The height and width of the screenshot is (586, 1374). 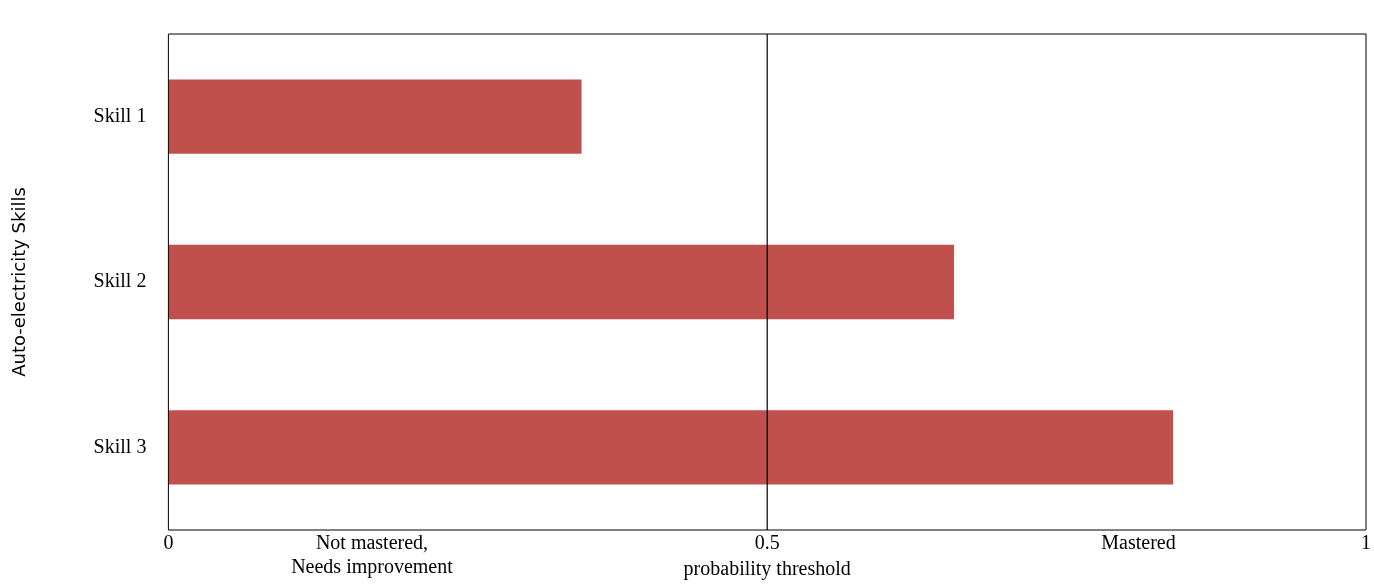 What do you see at coordinates (767, 542) in the screenshot?
I see `x-tick-label: 0.5` at bounding box center [767, 542].